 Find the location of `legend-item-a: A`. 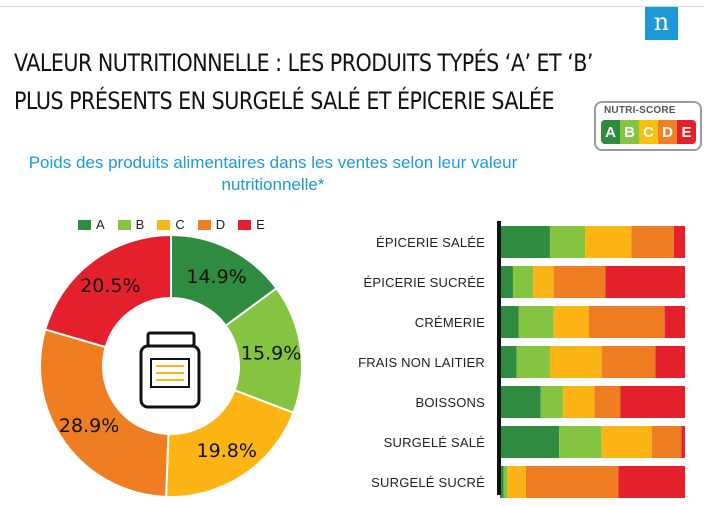

legend-item-a: A is located at coordinates (91, 224).